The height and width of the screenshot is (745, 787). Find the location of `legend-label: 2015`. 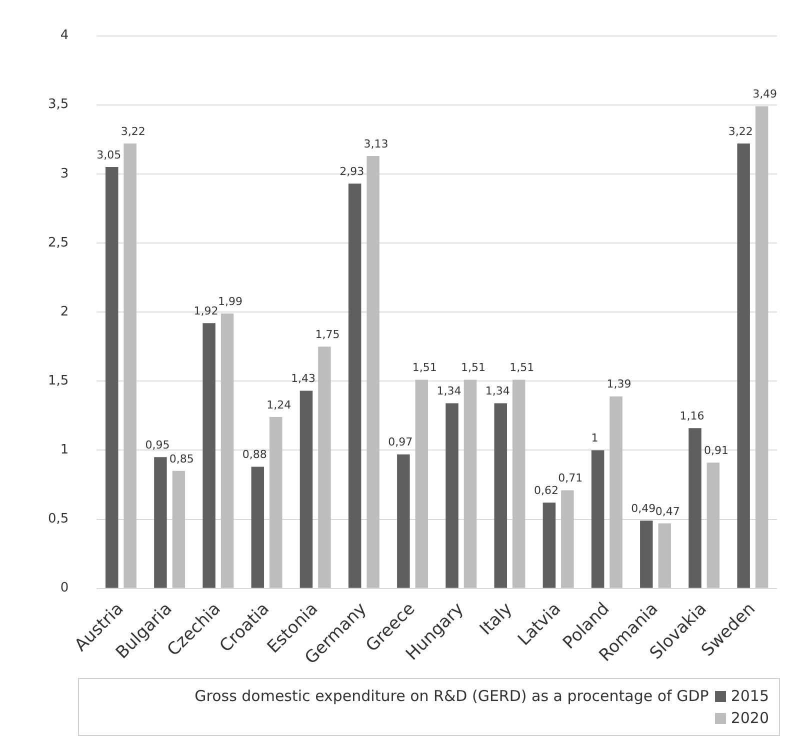

legend-label: 2015 is located at coordinates (749, 696).